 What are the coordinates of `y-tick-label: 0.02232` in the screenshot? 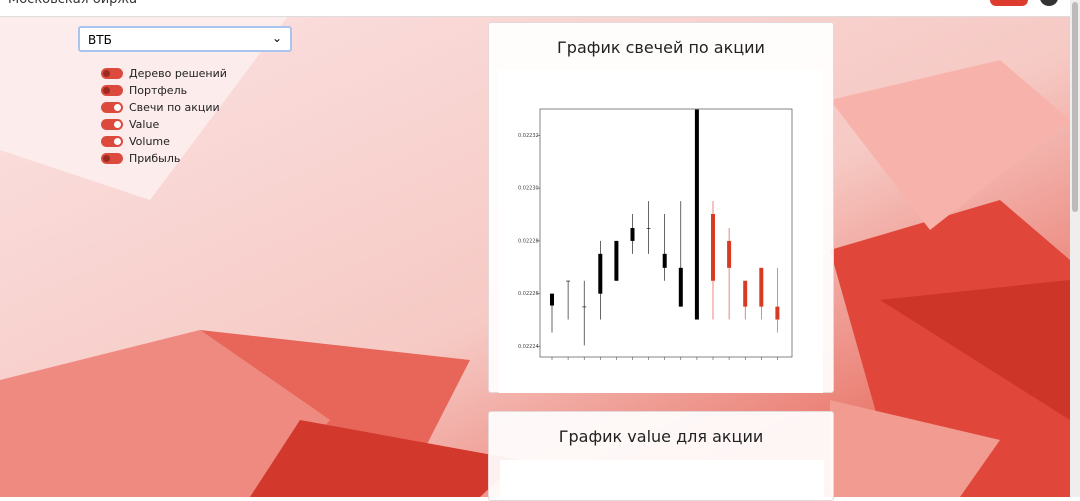 It's located at (528, 136).